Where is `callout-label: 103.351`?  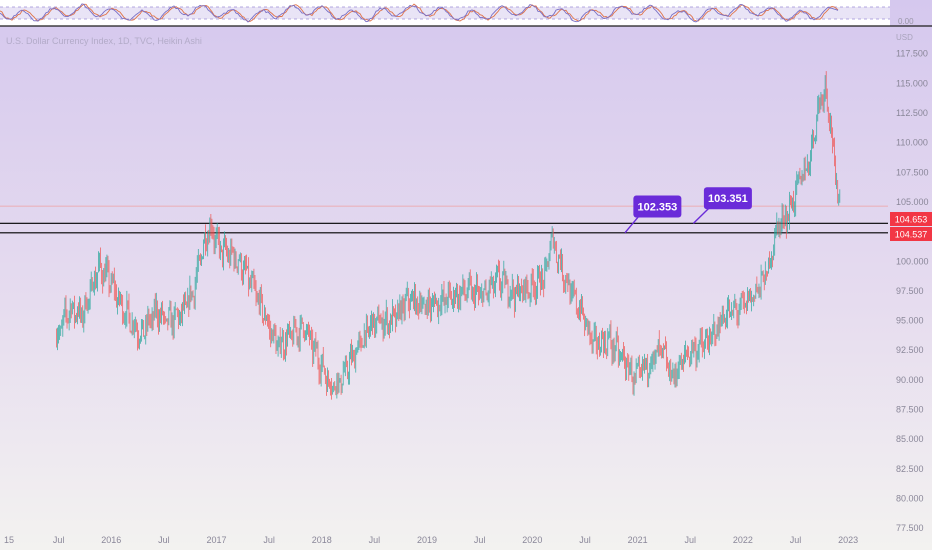 callout-label: 103.351 is located at coordinates (728, 199).